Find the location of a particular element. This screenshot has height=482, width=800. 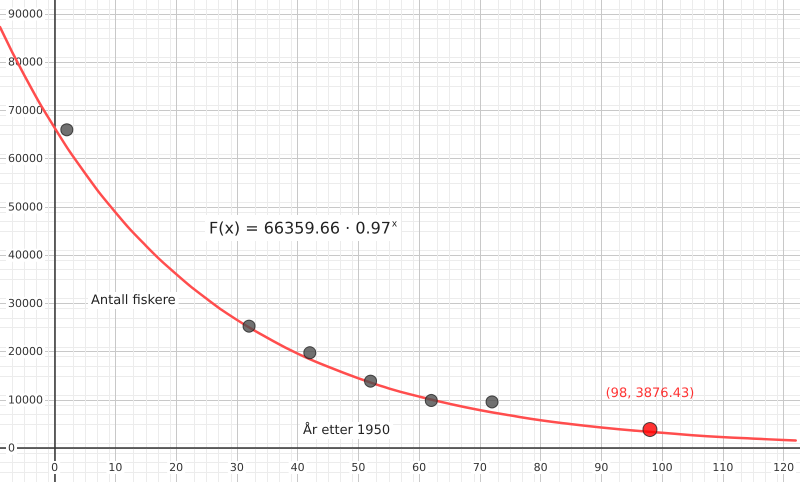

x-tick-label: 120 is located at coordinates (783, 467).